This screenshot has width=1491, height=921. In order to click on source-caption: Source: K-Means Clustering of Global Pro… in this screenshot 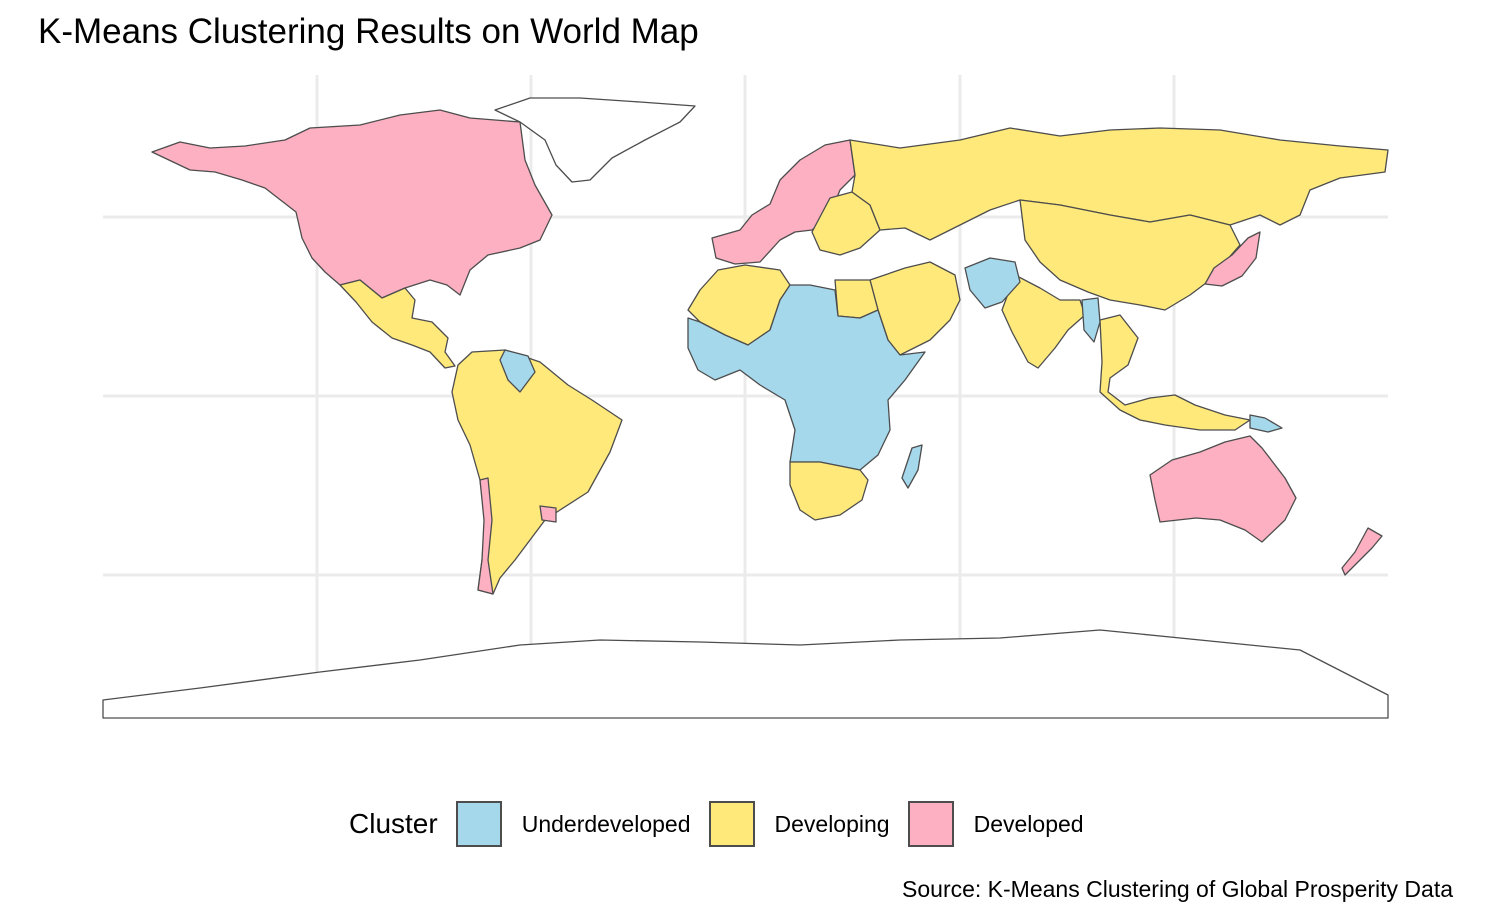, I will do `click(1177, 889)`.